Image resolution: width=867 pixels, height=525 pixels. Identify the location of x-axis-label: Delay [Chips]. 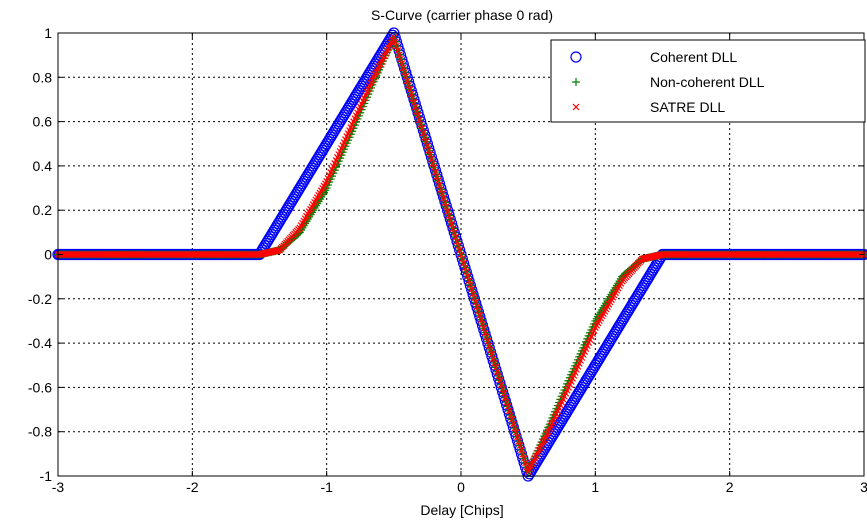
(461, 510).